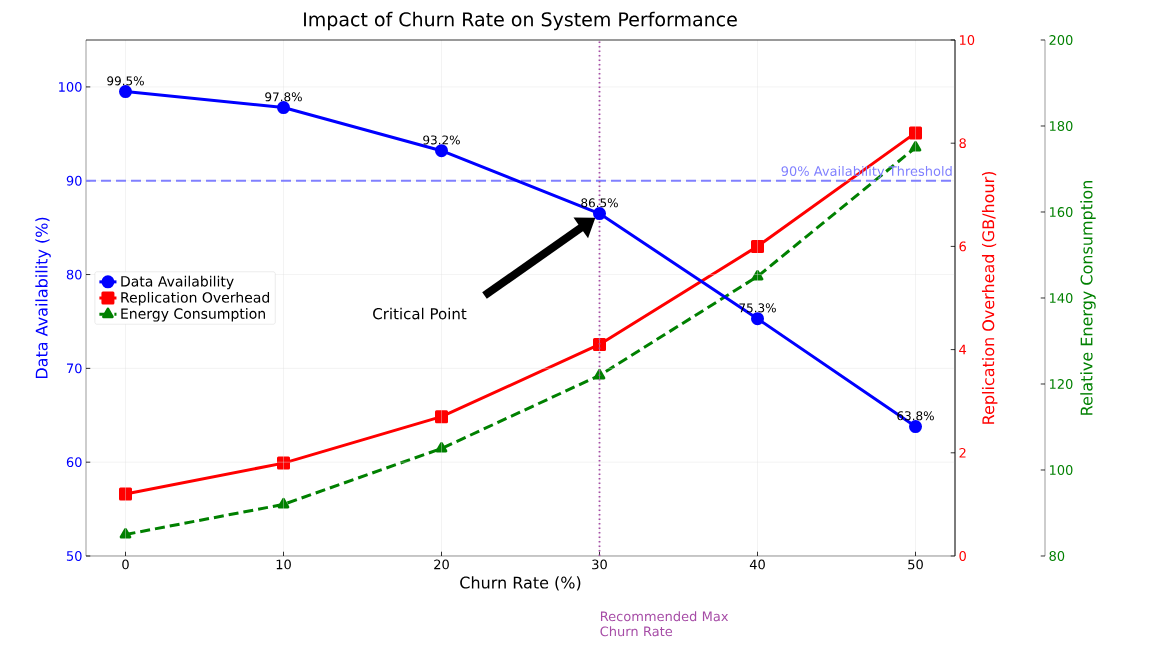  Describe the element at coordinates (74, 556) in the screenshot. I see `y-tick-label: 50` at that location.